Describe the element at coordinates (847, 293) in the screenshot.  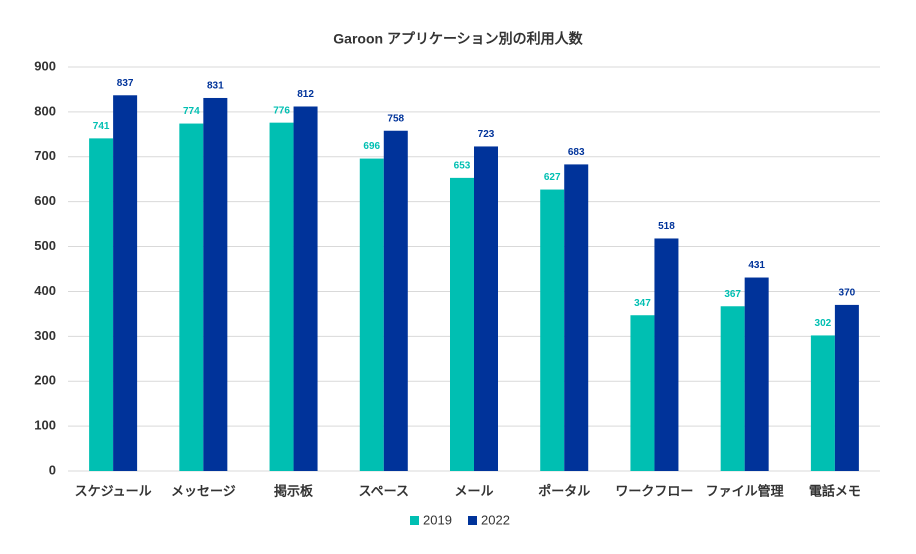
I see `value-label: 370` at that location.